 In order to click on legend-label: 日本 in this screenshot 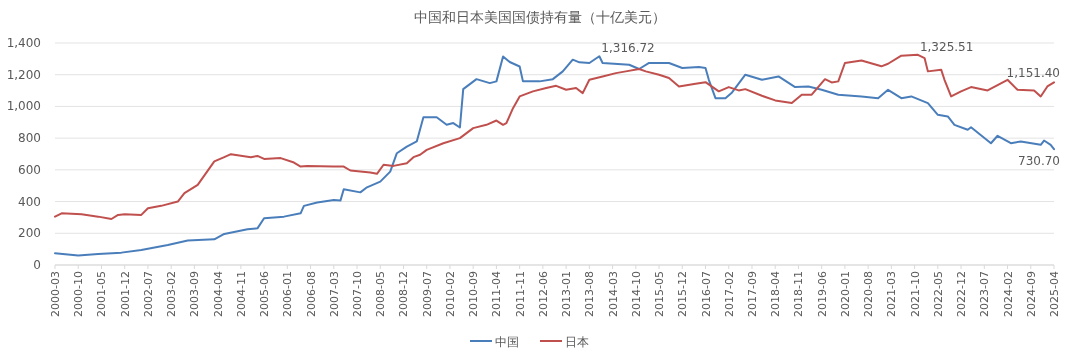, I will do `click(577, 342)`.